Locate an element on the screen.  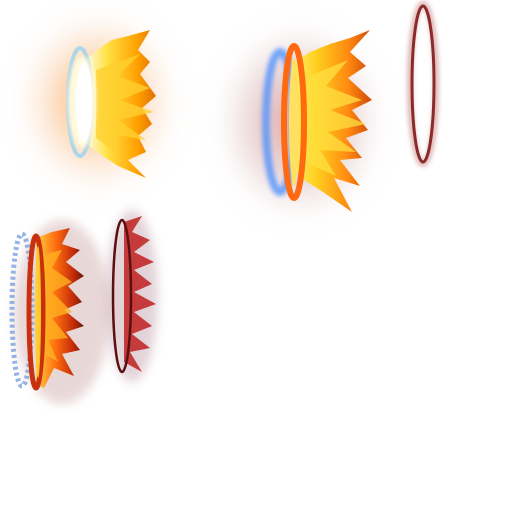
glow-halo is located at coordinates (423, 84).